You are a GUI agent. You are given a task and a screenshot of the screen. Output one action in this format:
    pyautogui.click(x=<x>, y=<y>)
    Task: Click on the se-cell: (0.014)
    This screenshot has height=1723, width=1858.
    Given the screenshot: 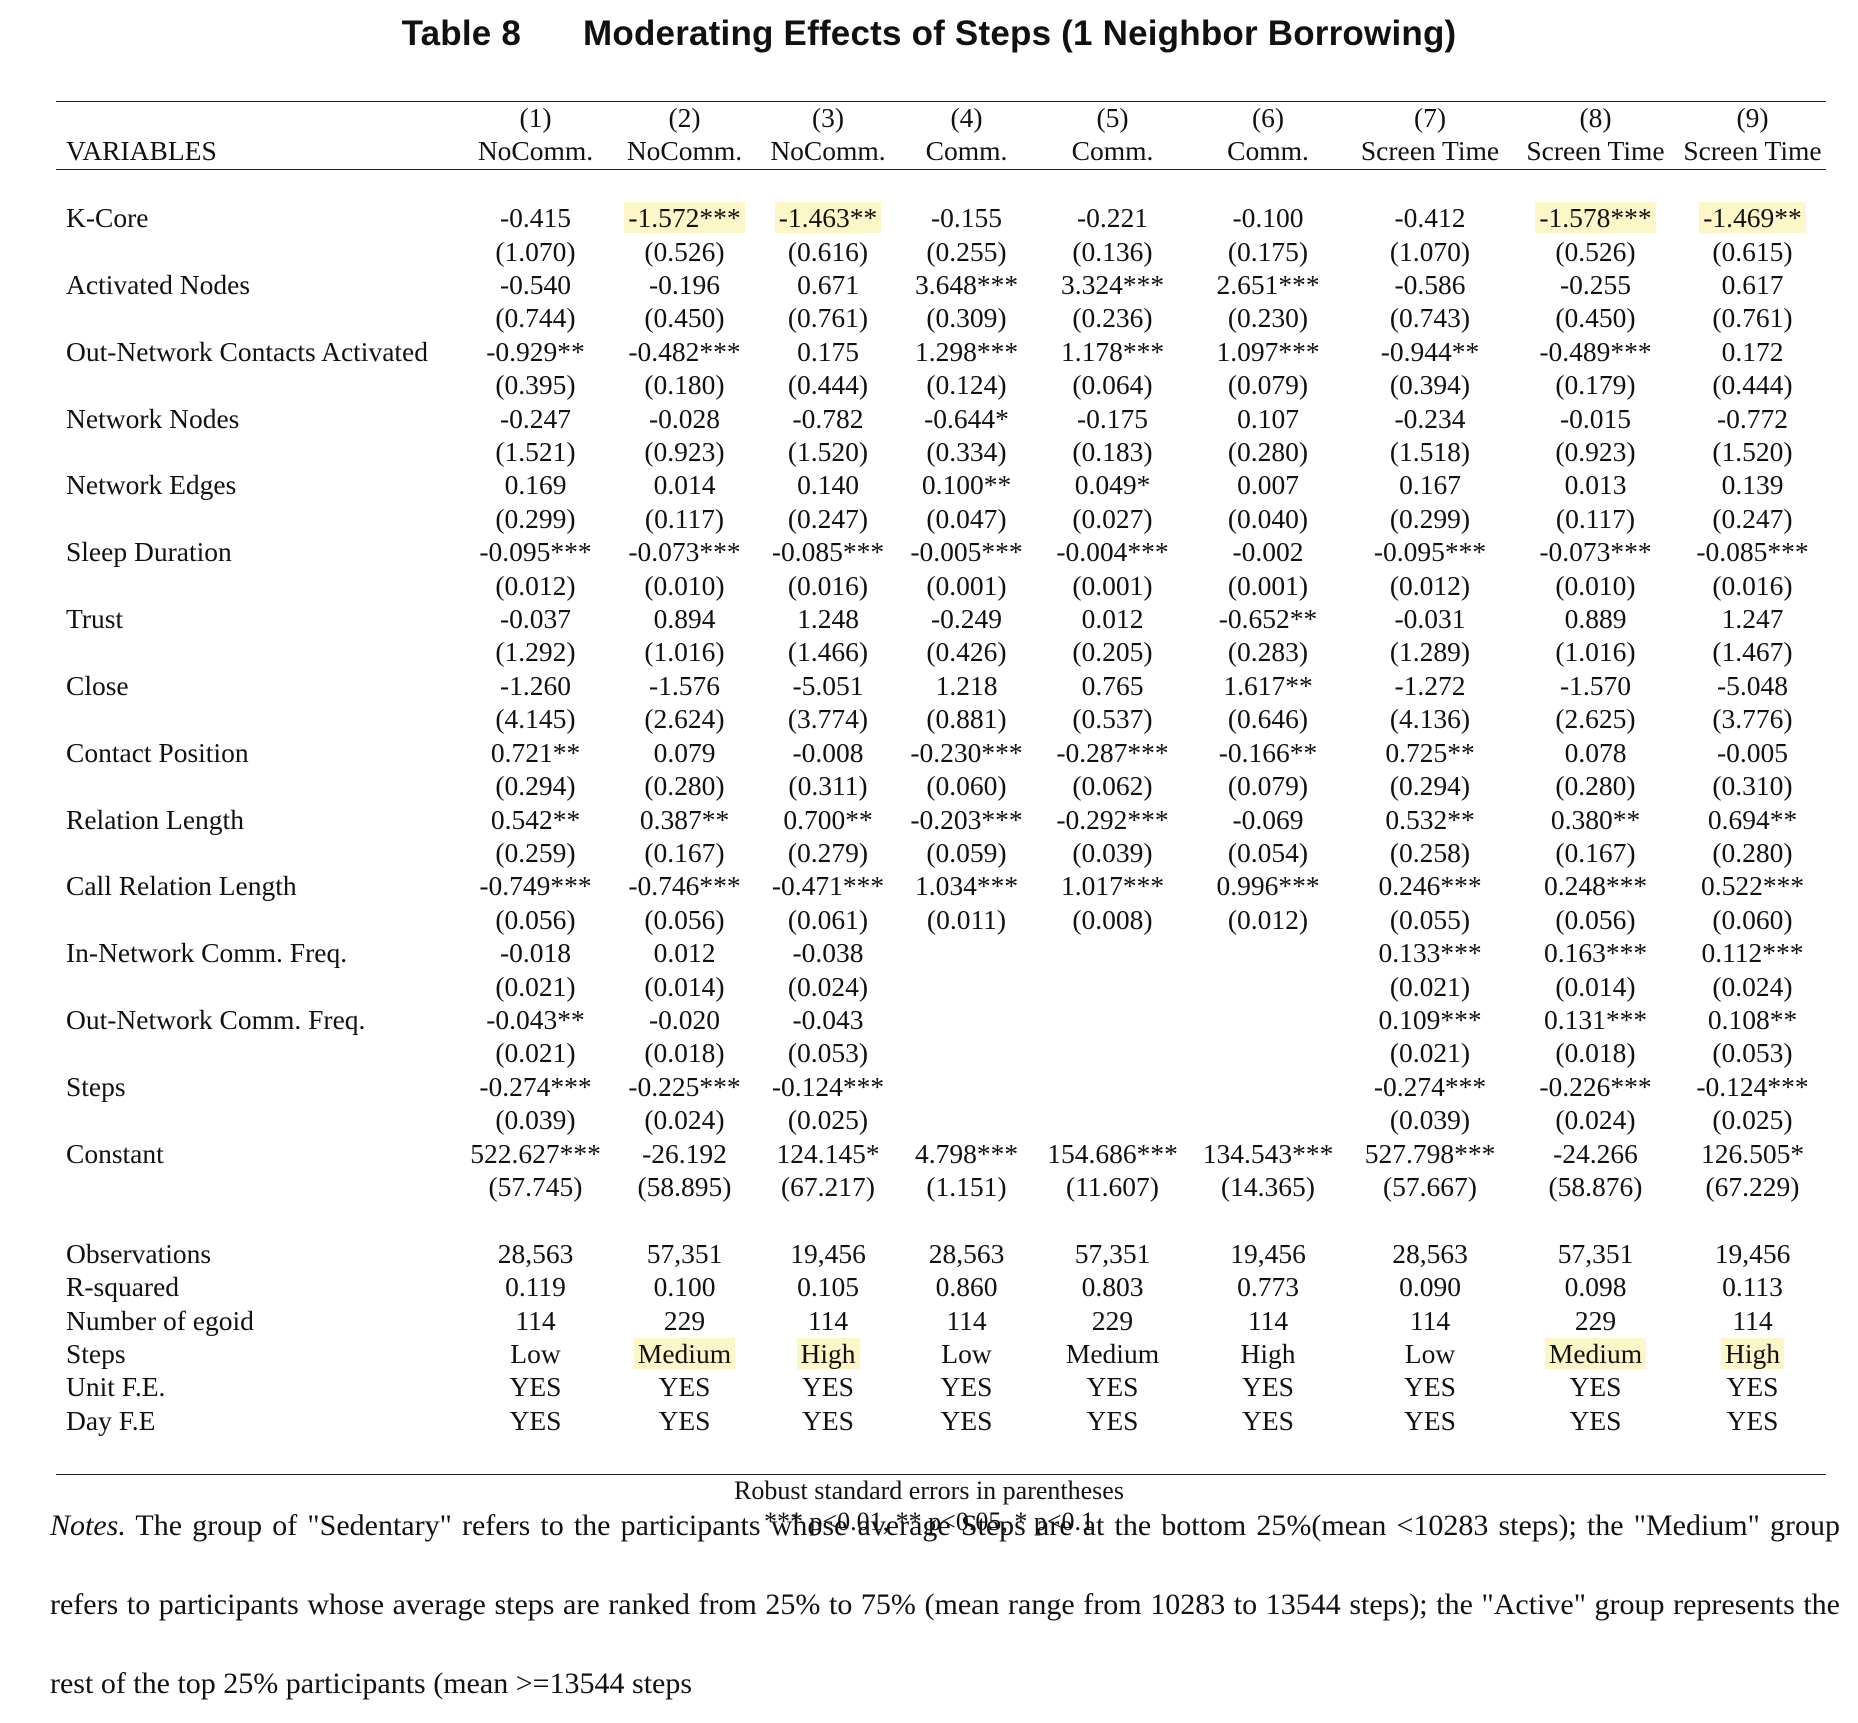 What is the action you would take?
    pyautogui.click(x=1595, y=986)
    